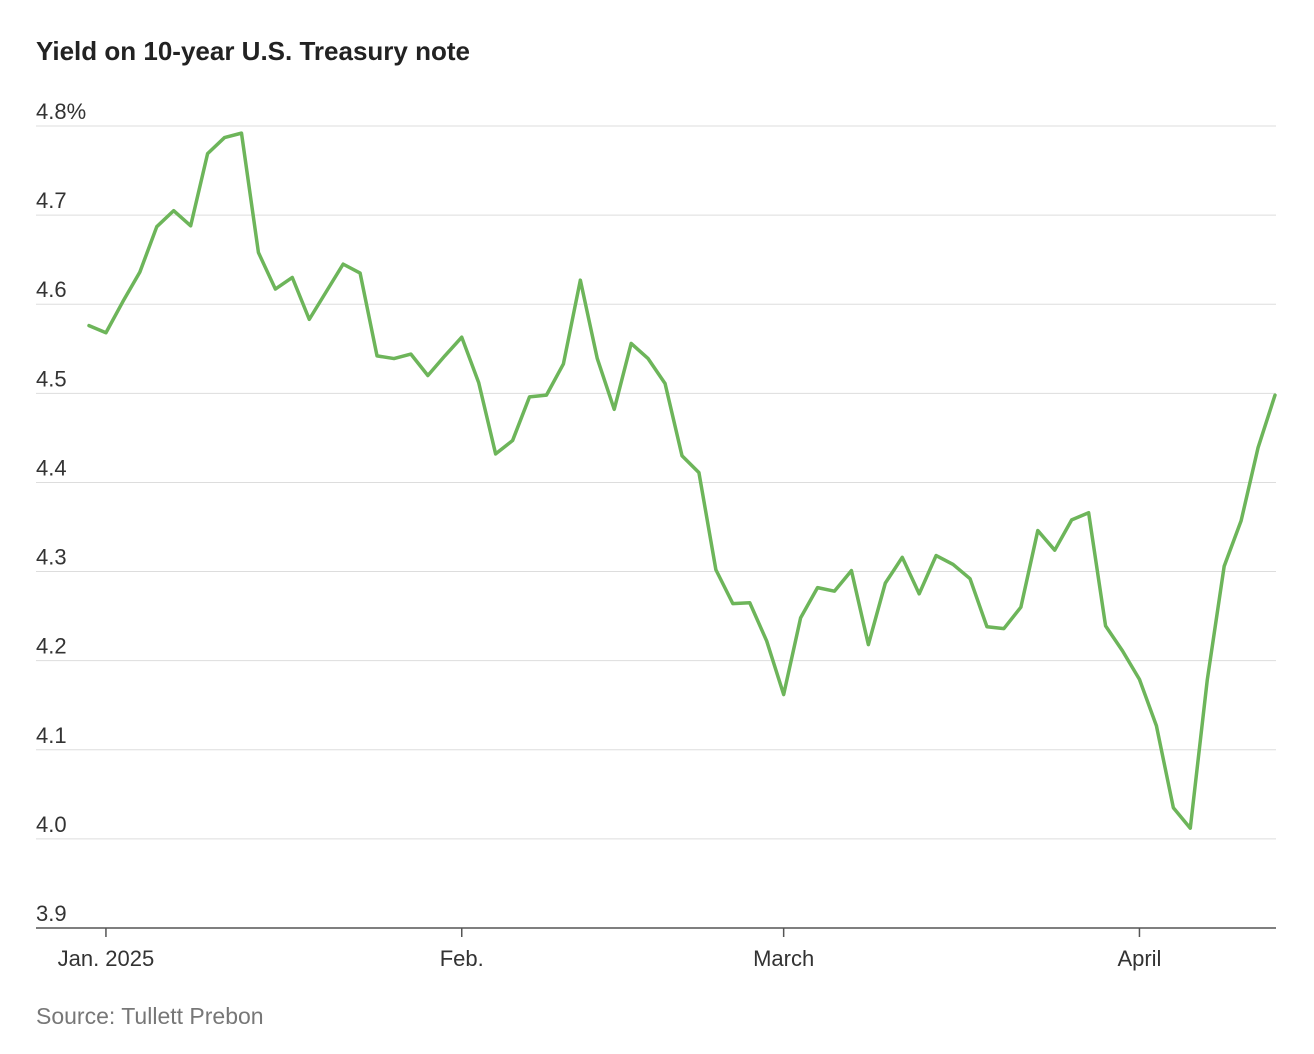 The width and height of the screenshot is (1314, 1054). Describe the element at coordinates (51, 557) in the screenshot. I see `y-tick-label: 4.3` at that location.